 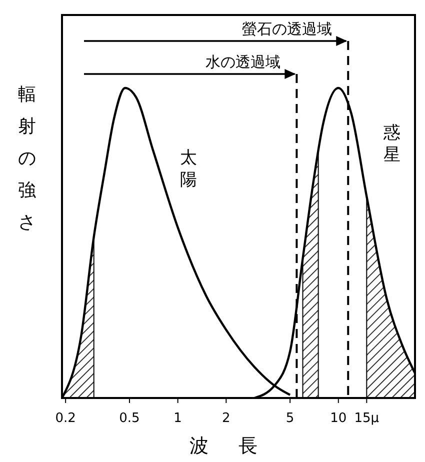 What do you see at coordinates (338, 418) in the screenshot?
I see `x-tick-label: 10` at bounding box center [338, 418].